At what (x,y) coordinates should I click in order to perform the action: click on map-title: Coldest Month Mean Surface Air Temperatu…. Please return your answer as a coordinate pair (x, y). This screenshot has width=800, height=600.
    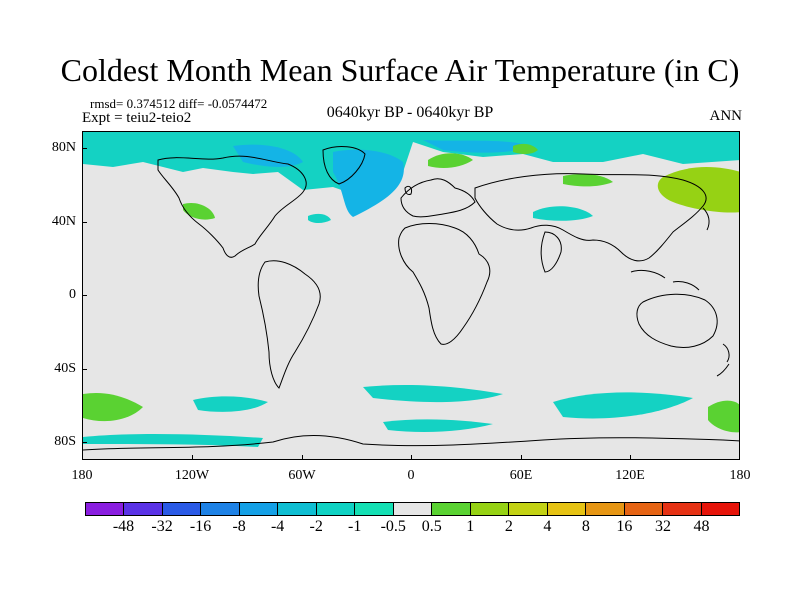
    Looking at the image, I should click on (400, 70).